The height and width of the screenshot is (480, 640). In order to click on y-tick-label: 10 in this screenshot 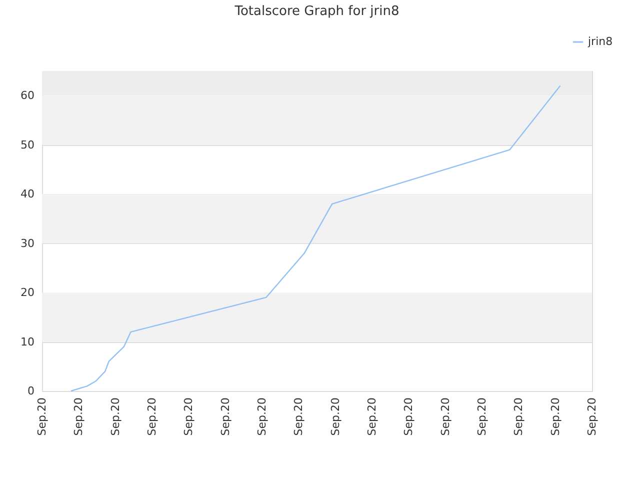, I will do `click(27, 341)`.